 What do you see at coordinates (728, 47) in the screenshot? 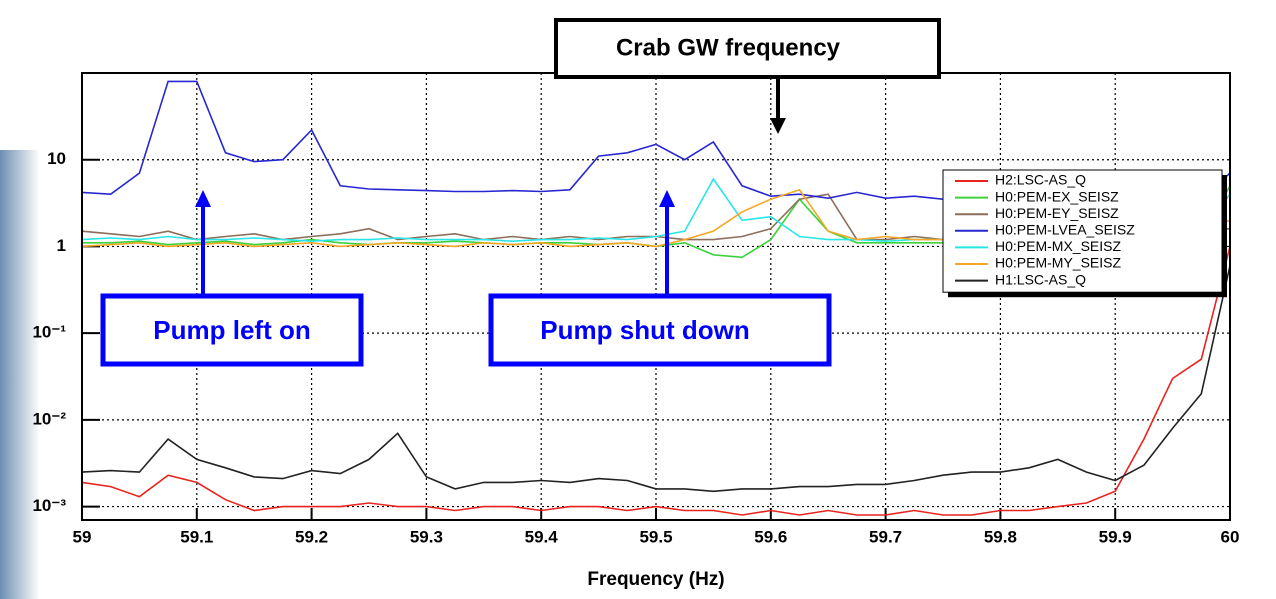
I see `annotation-text: Crab GW frequency` at bounding box center [728, 47].